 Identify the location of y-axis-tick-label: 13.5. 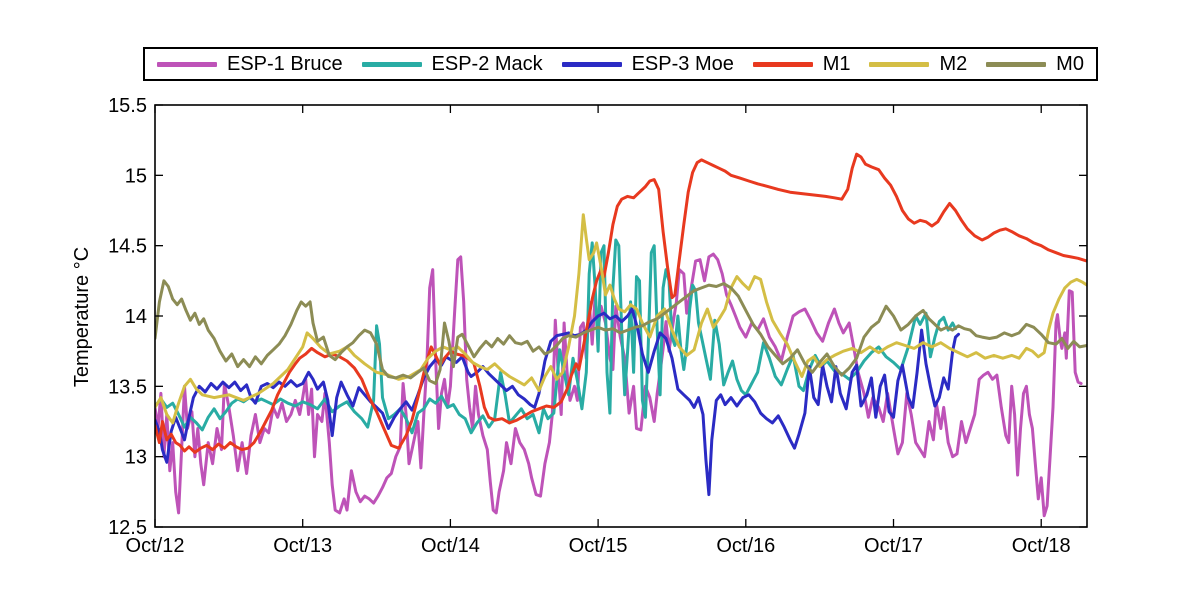
(127, 387).